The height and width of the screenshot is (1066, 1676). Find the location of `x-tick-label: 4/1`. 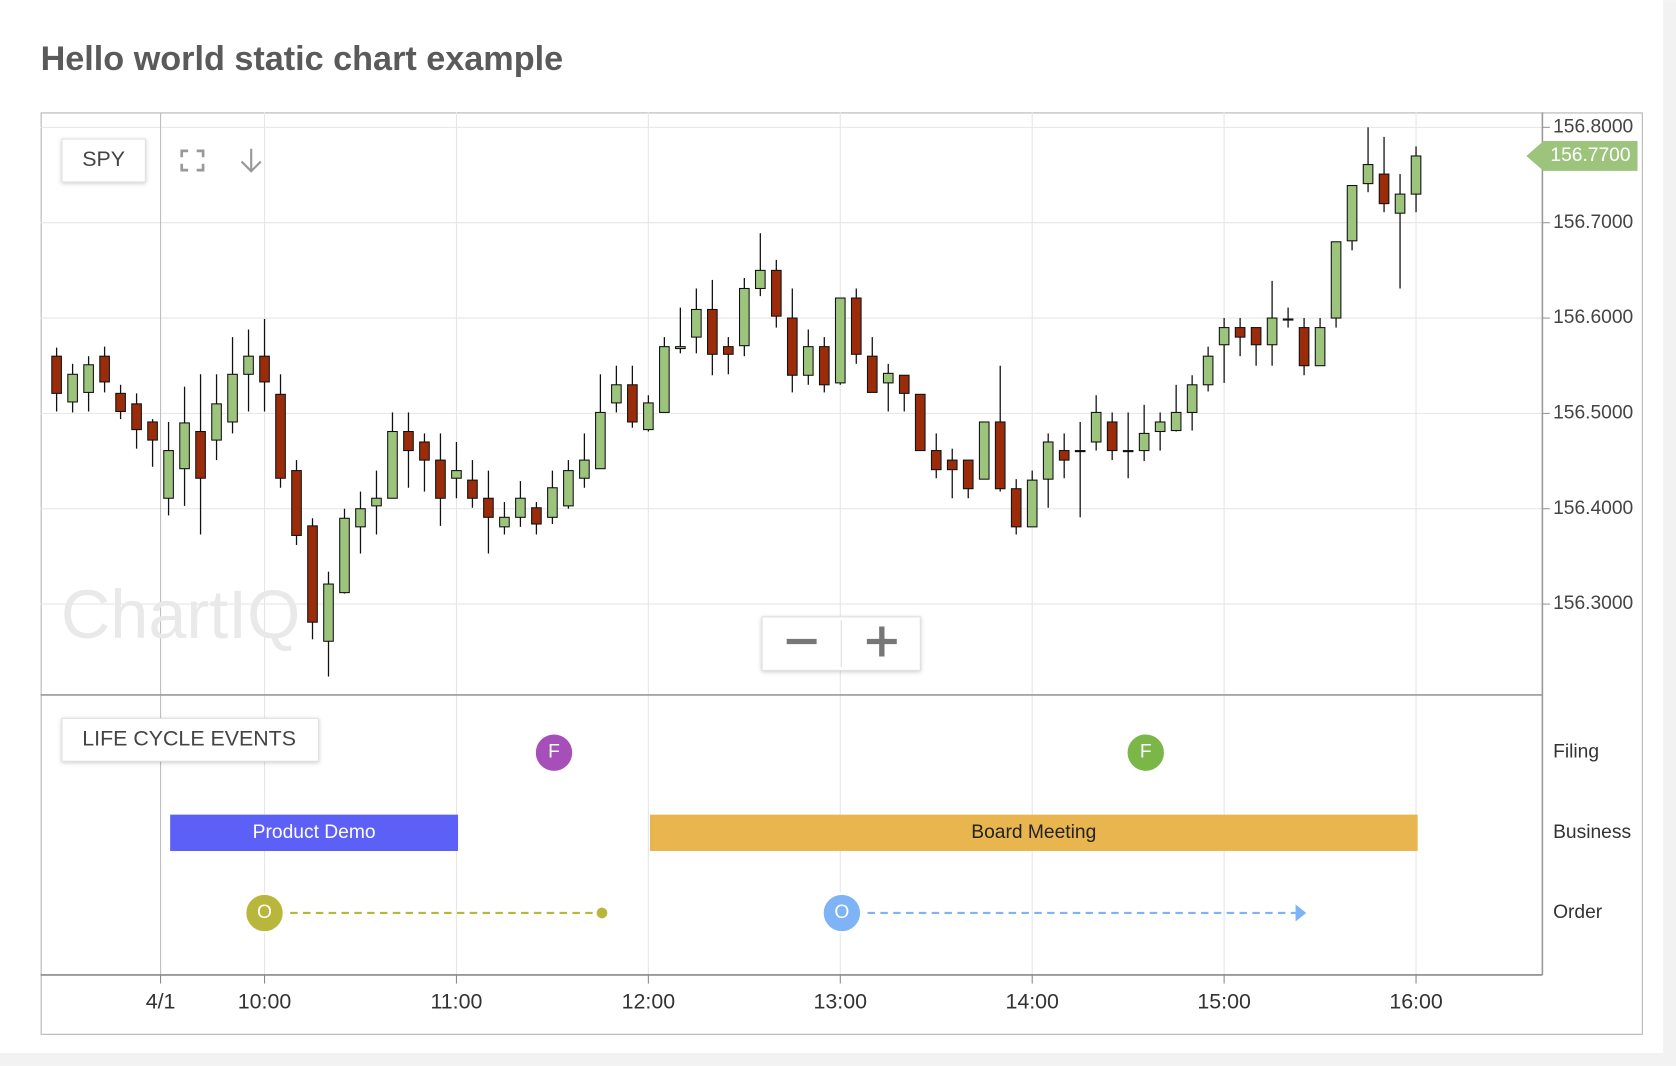

x-tick-label: 4/1 is located at coordinates (161, 1001).